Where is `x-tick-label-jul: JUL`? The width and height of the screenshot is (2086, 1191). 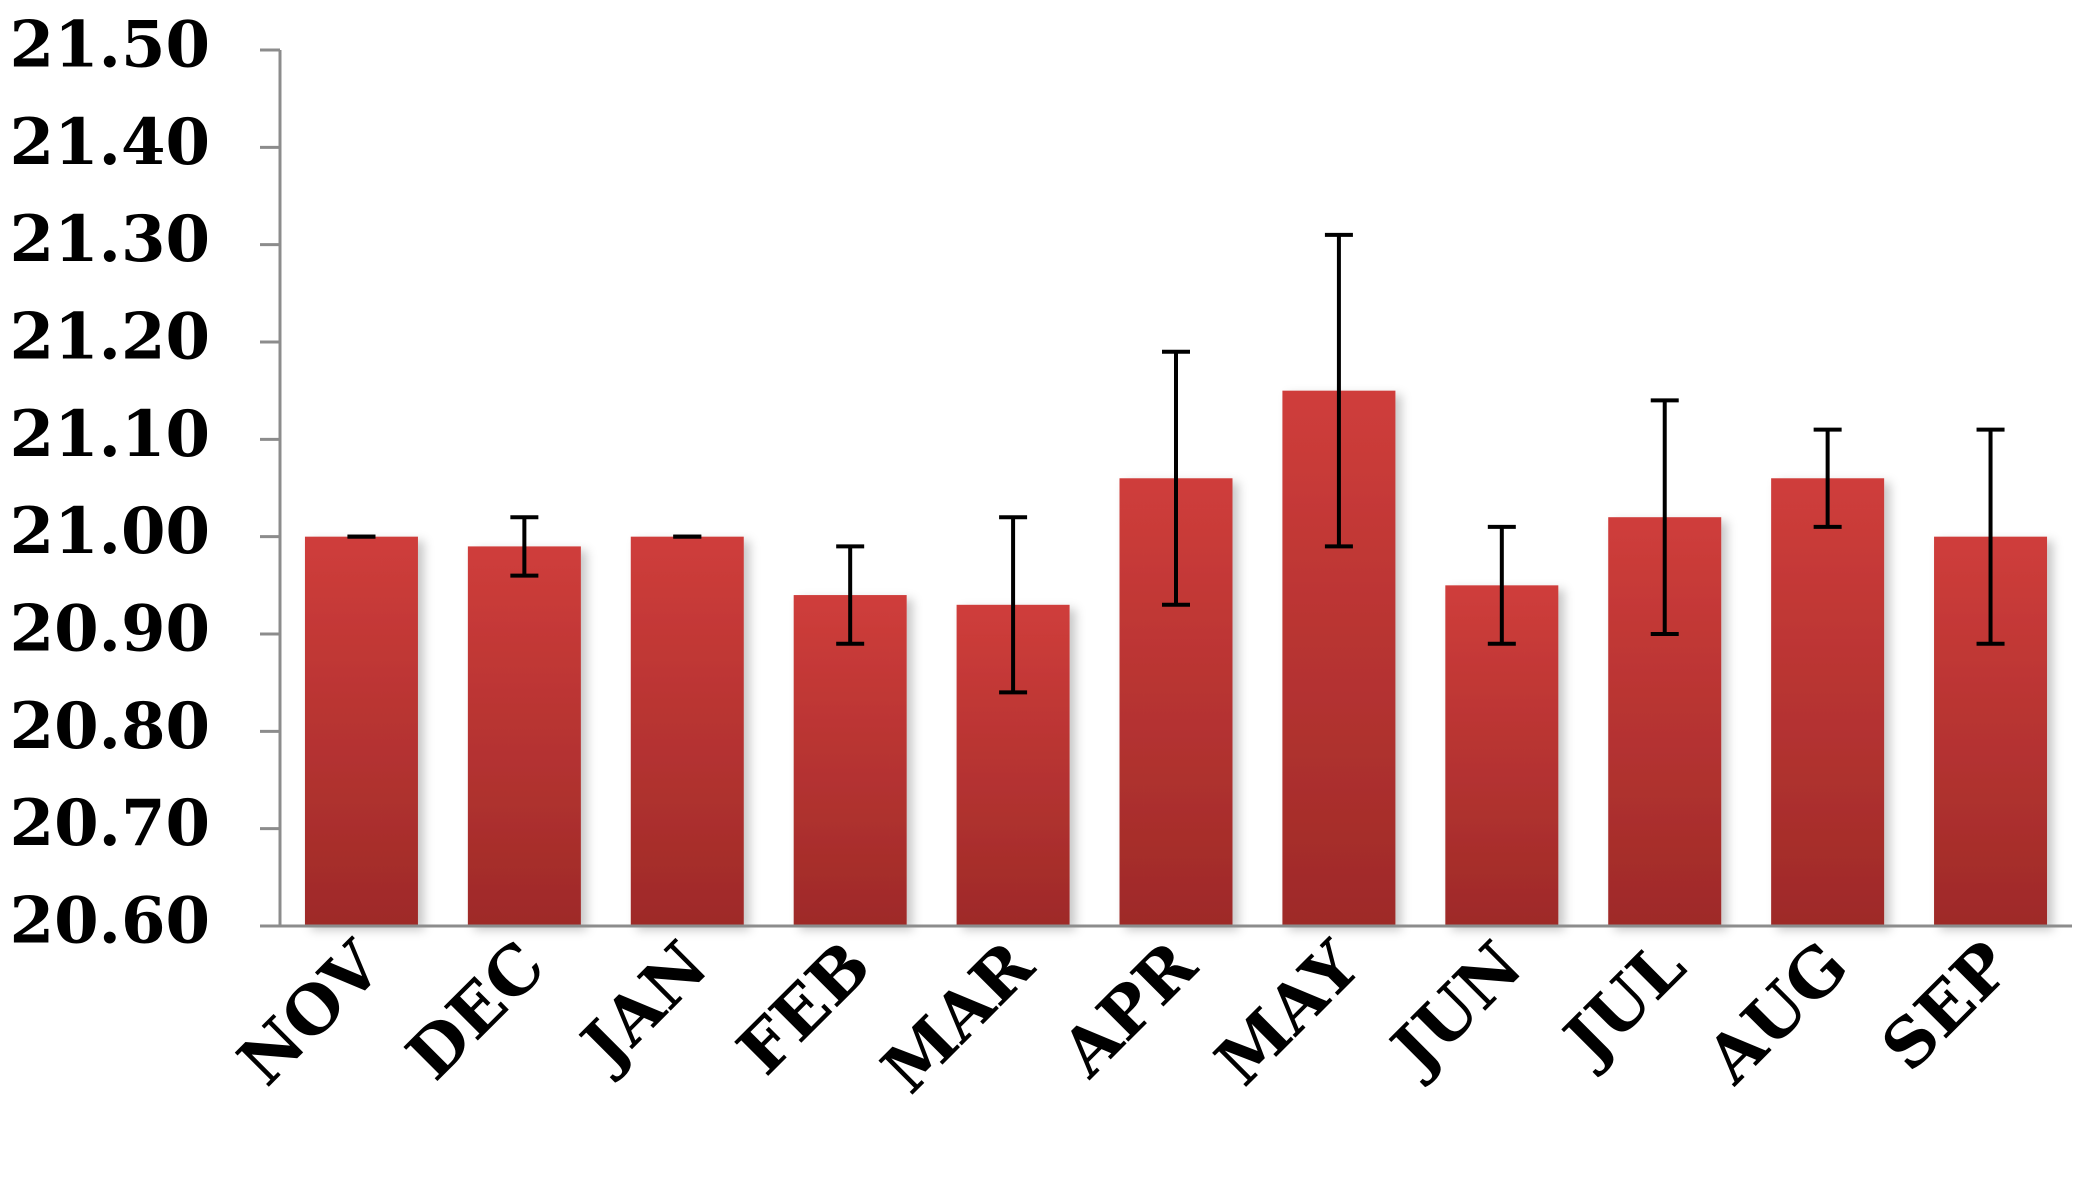 x-tick-label-jul: JUL is located at coordinates (1623, 1003).